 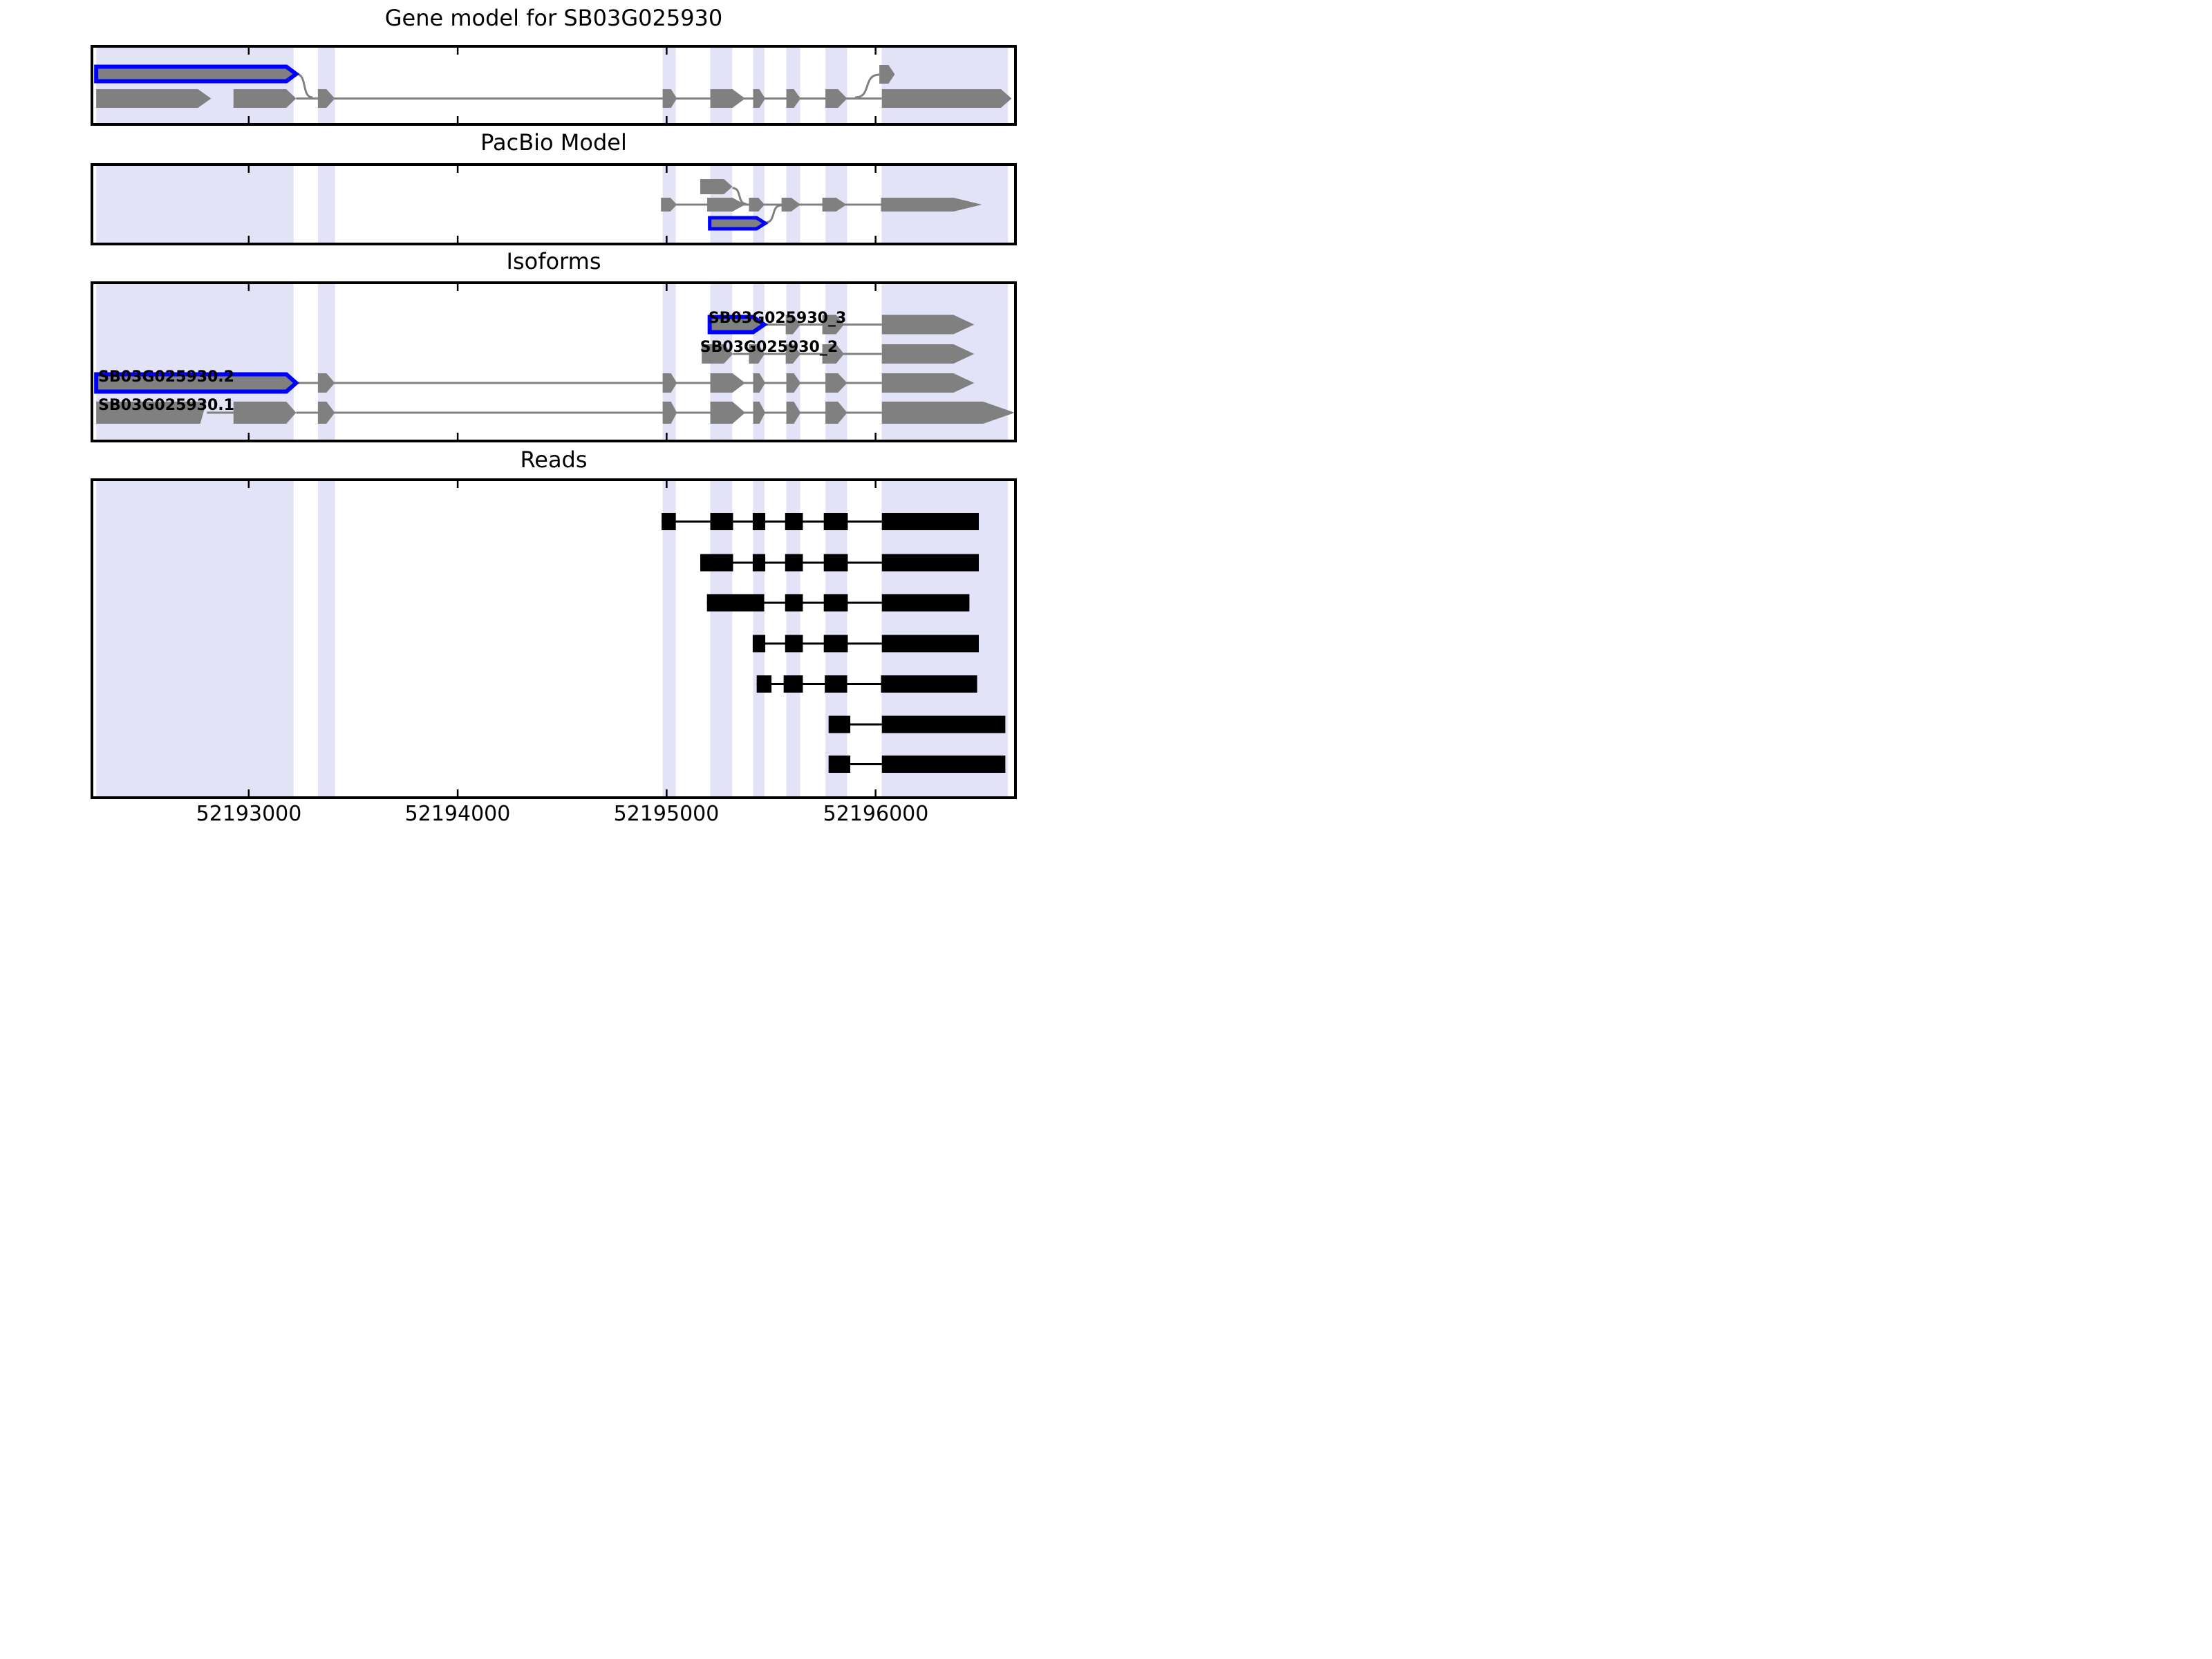 What do you see at coordinates (876, 814) in the screenshot?
I see `x-axis-tick-label: 52196000` at bounding box center [876, 814].